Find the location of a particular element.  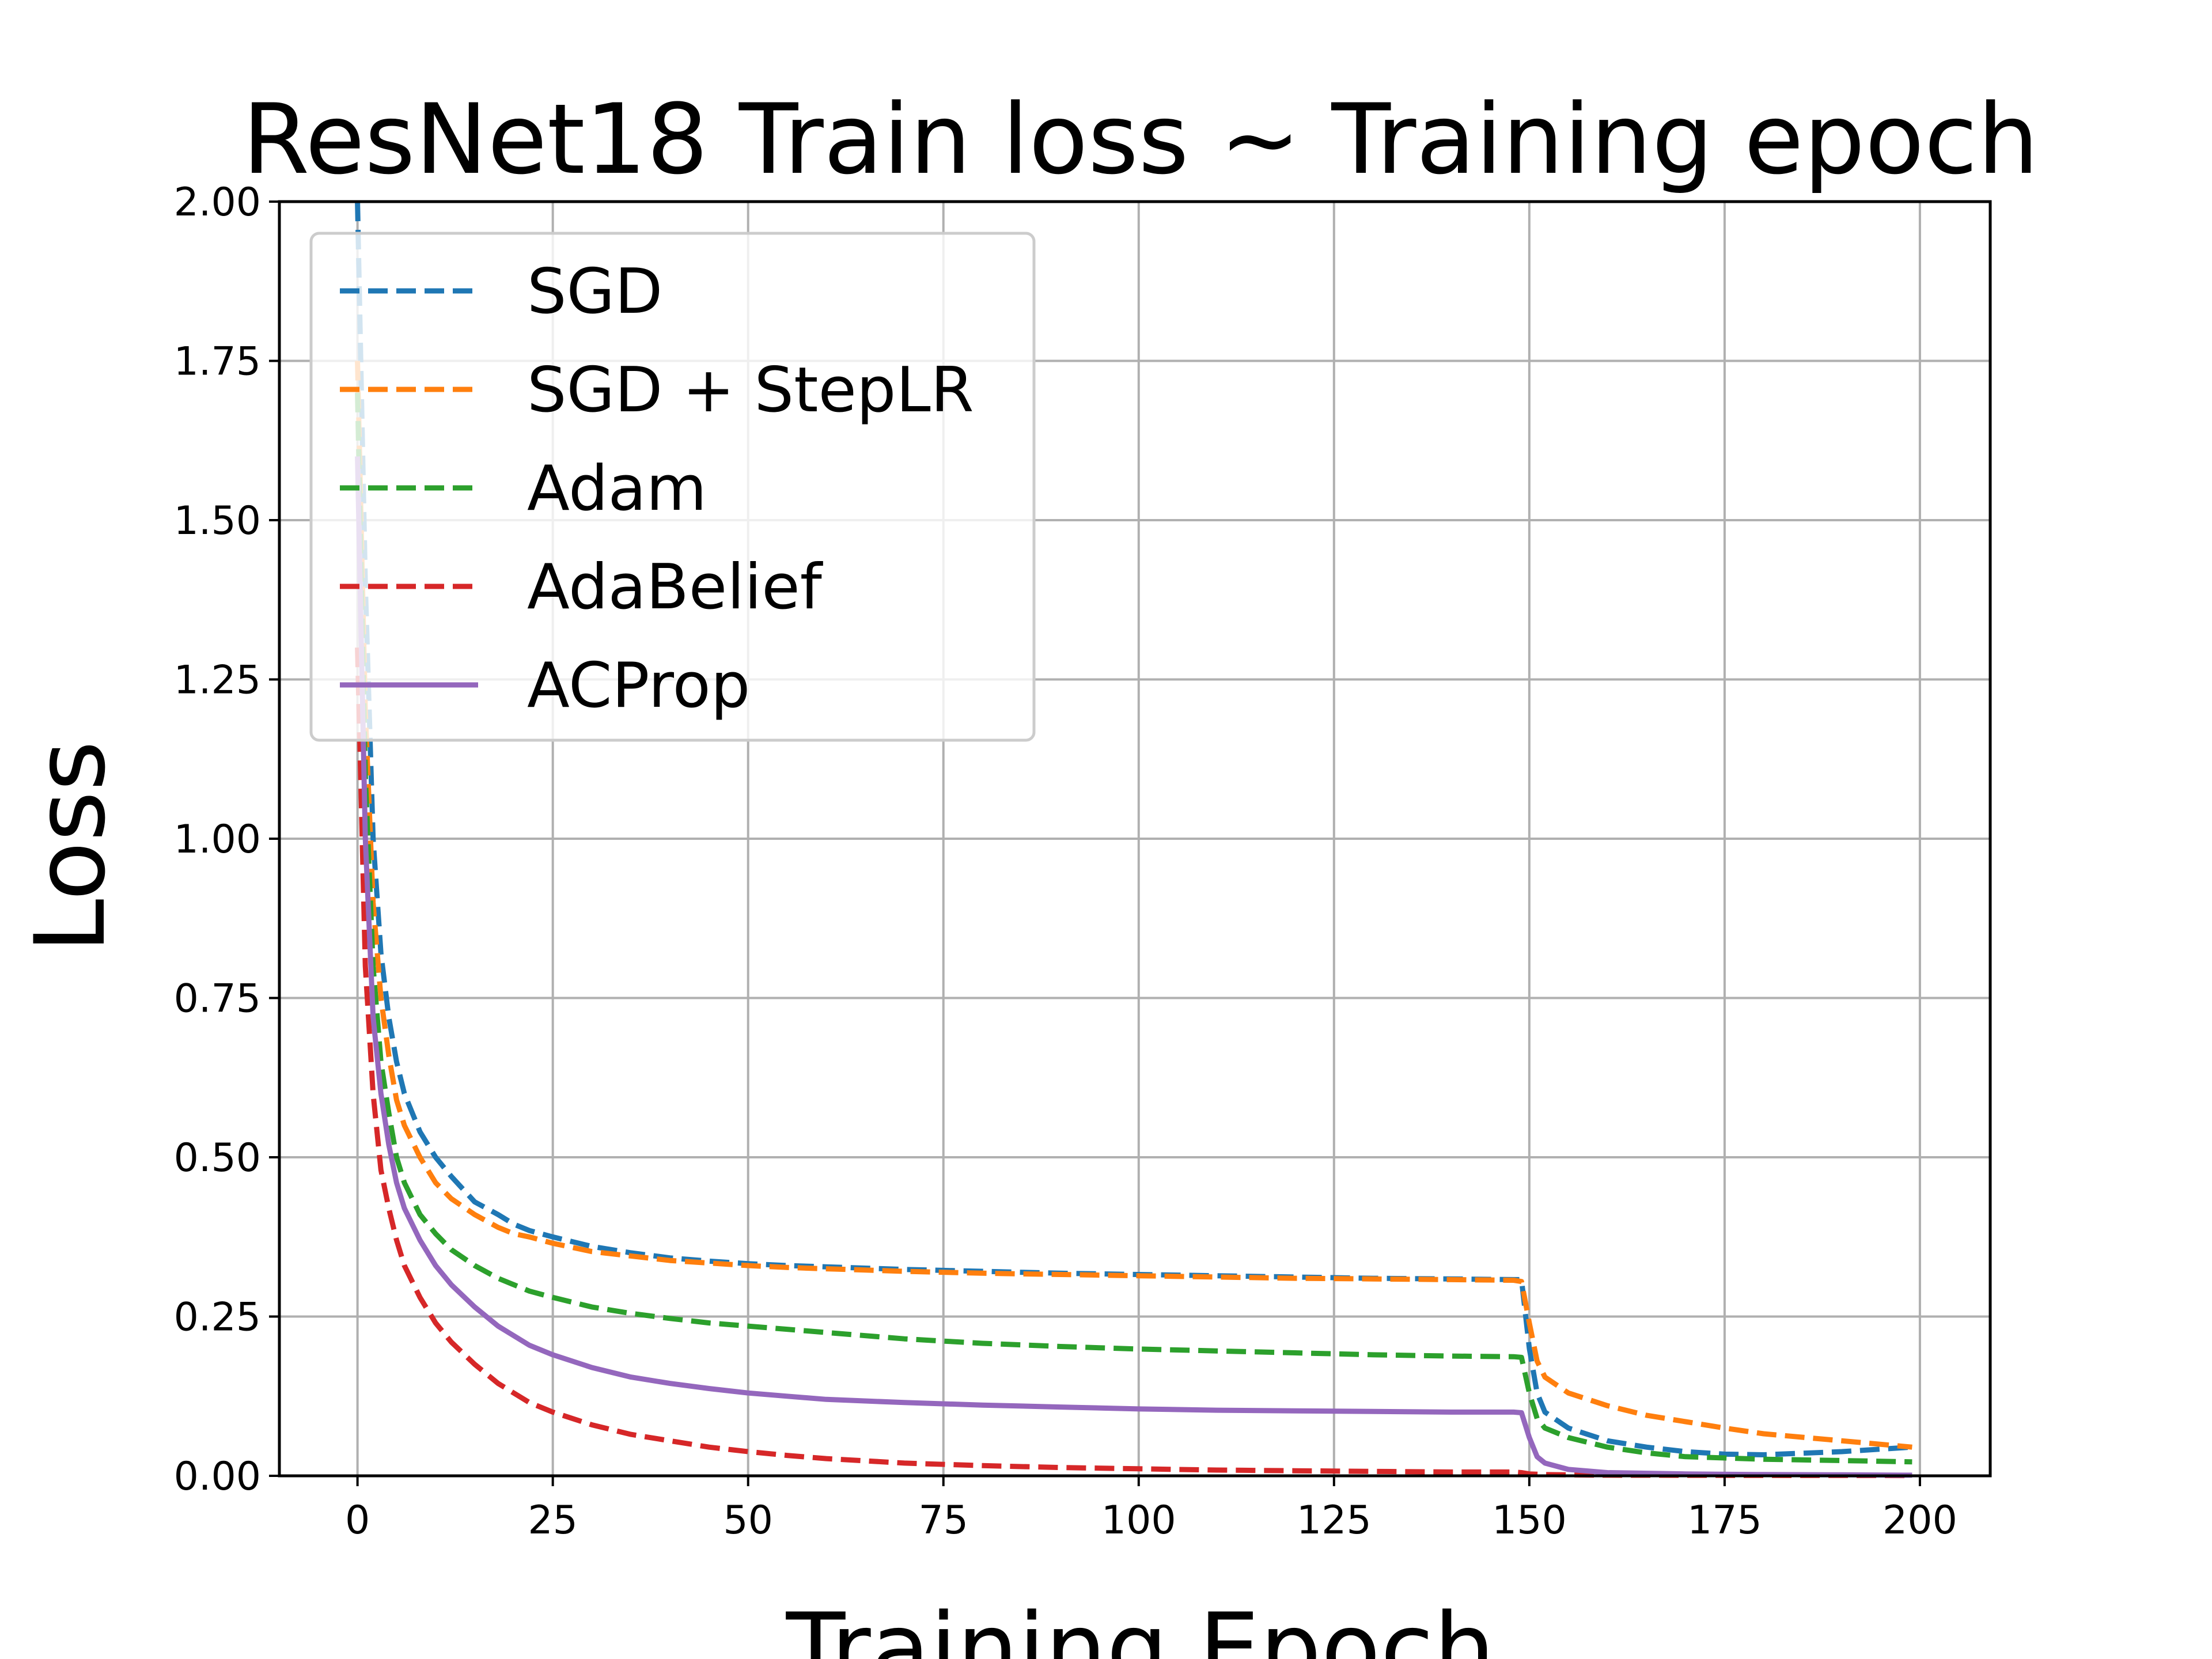

legend-label: SGD + StepLR is located at coordinates (750, 390).